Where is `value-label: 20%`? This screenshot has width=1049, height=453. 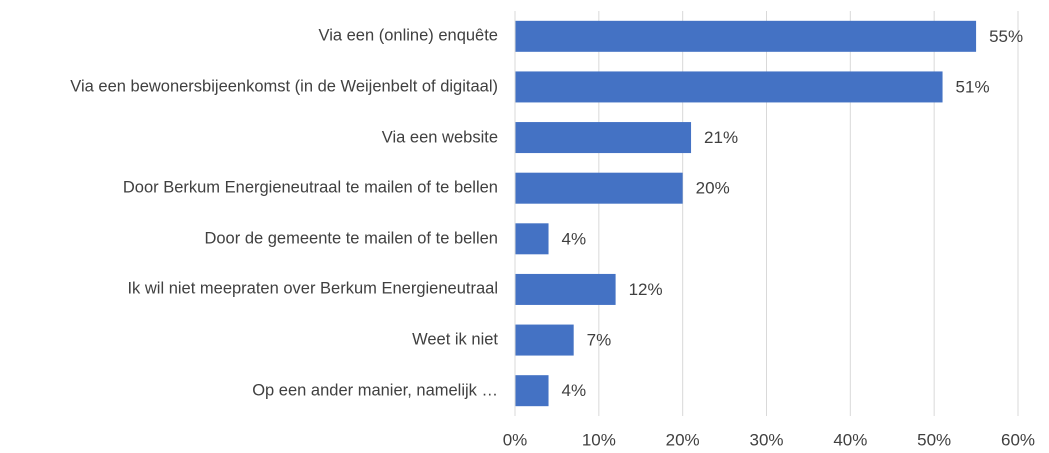
value-label: 20% is located at coordinates (713, 188).